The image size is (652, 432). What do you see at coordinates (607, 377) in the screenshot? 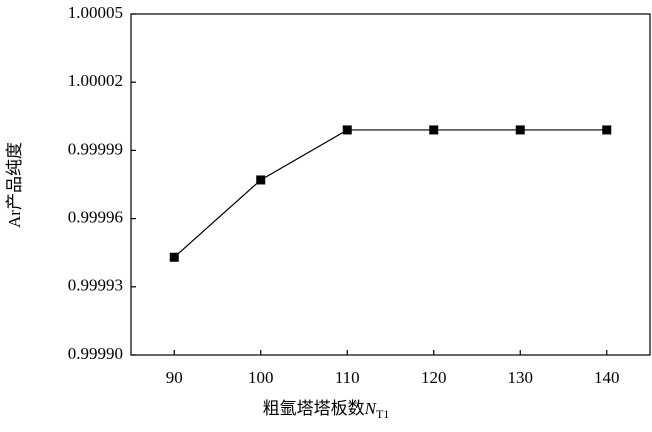
I see `x-tick-label: 140` at bounding box center [607, 377].